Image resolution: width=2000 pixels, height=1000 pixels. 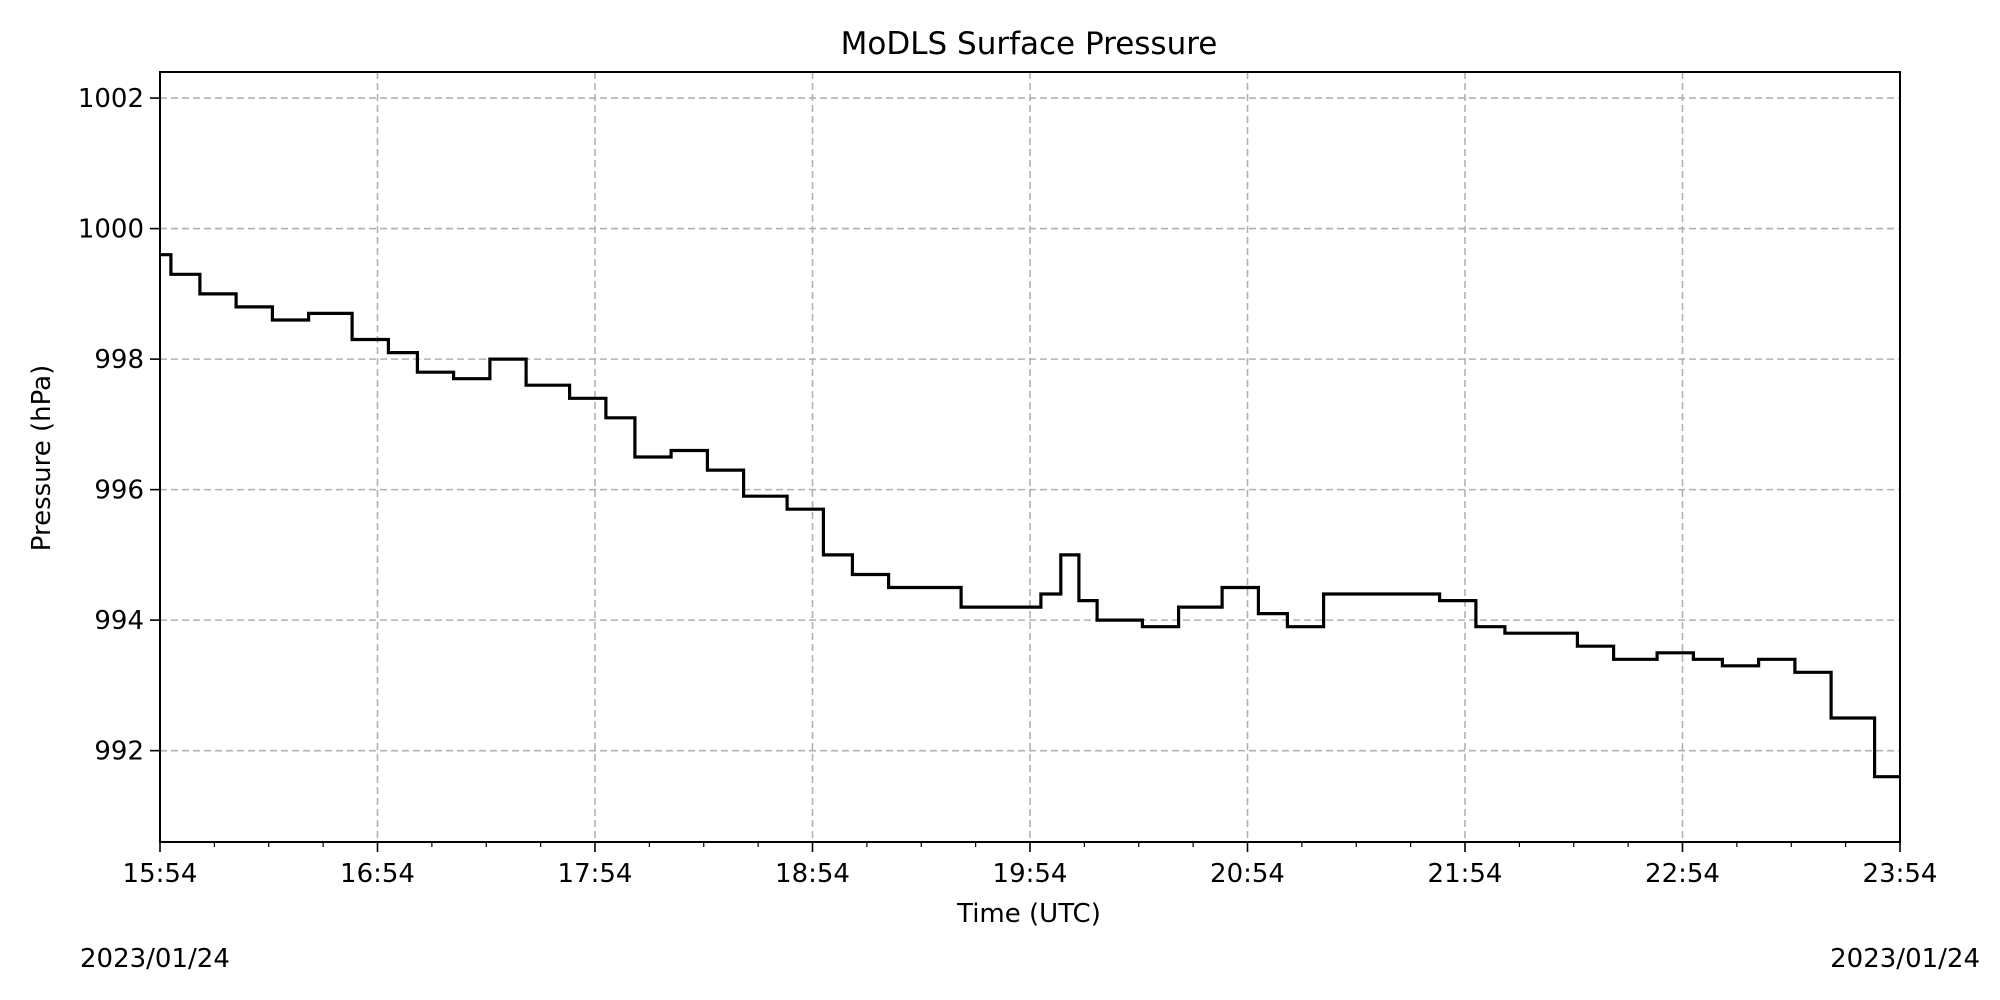 I want to click on y-tick-label: 1000, so click(x=111, y=230).